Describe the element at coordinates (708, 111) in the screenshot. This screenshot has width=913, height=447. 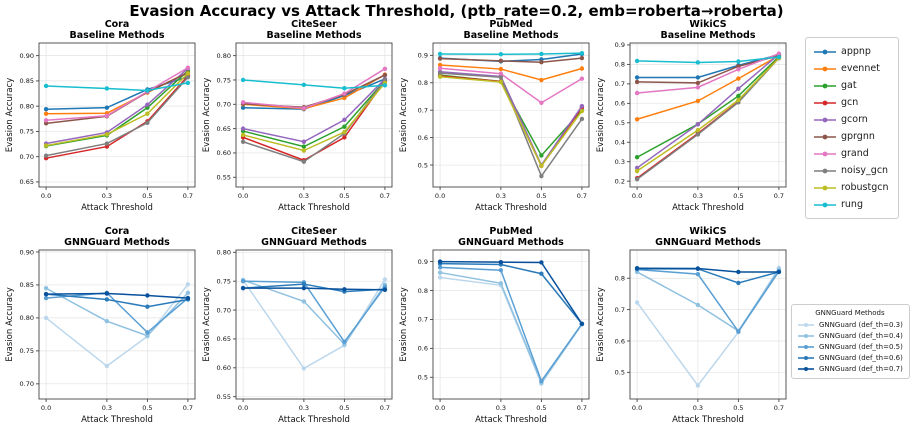
I see `series-gcorn` at that location.